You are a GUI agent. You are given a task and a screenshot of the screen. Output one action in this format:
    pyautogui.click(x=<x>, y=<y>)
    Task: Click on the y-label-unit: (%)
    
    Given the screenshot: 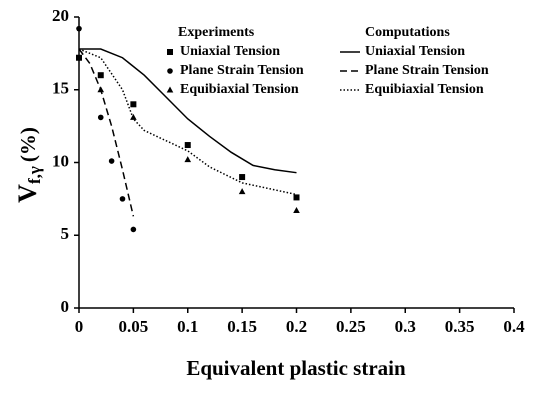 What is the action you would take?
    pyautogui.click(x=28, y=144)
    